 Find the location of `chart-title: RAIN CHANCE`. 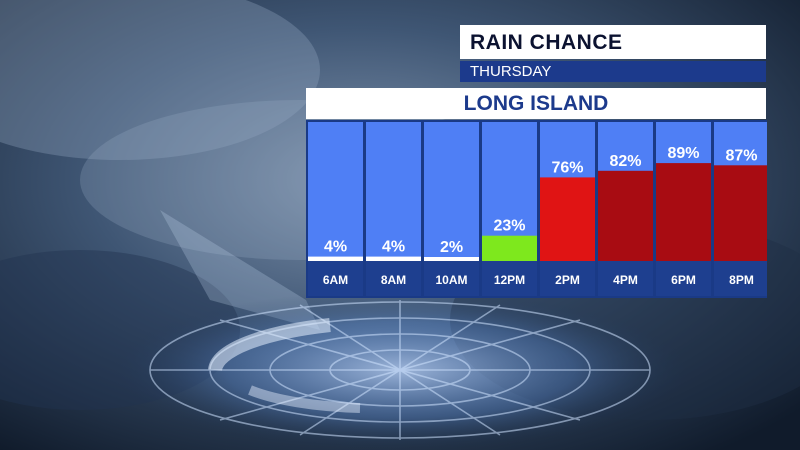

chart-title: RAIN CHANCE is located at coordinates (546, 42).